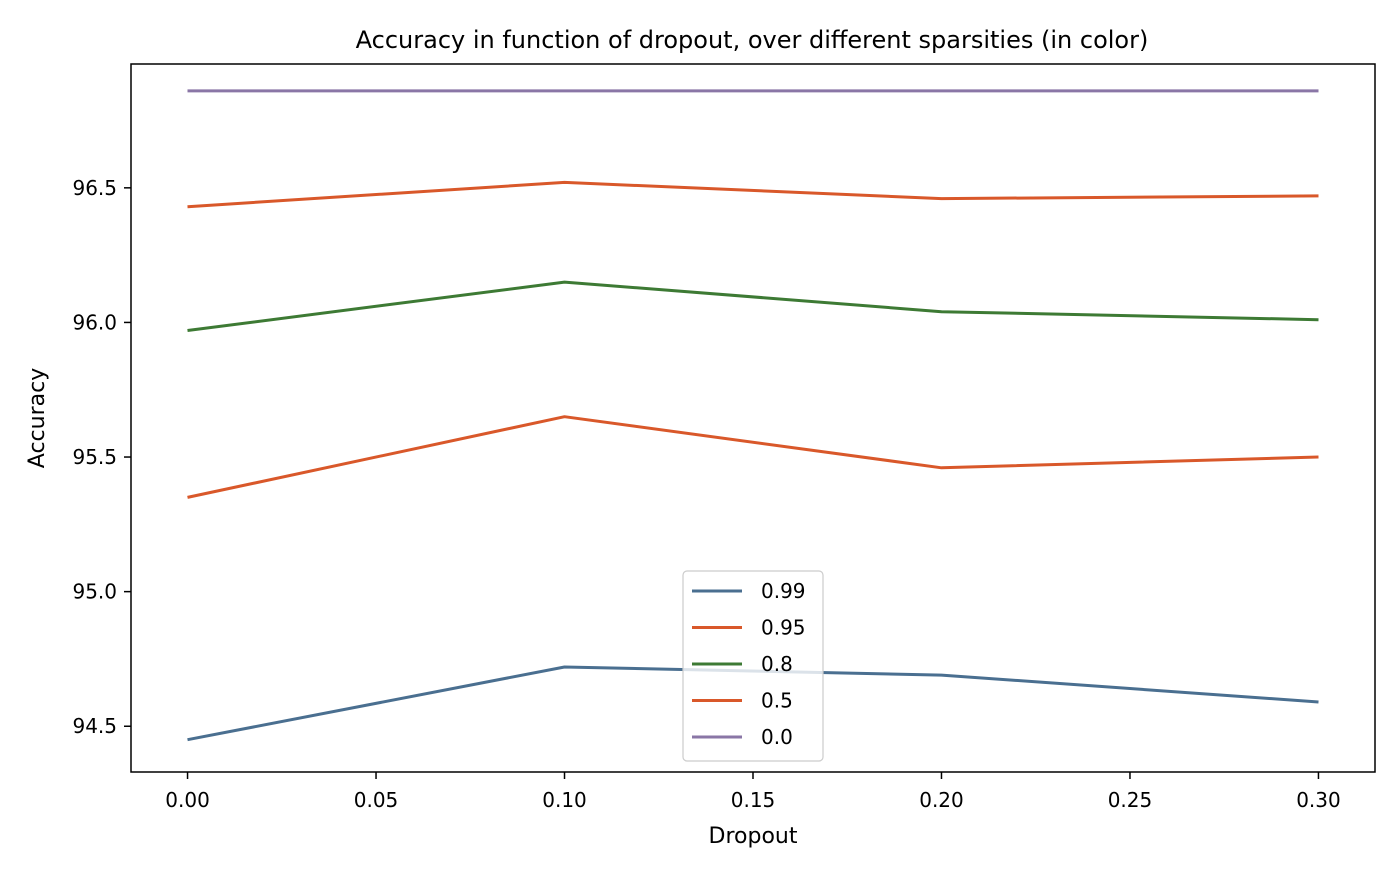 Image resolution: width=1400 pixels, height=875 pixels. Describe the element at coordinates (783, 628) in the screenshot. I see `legend-label: 0.95` at that location.